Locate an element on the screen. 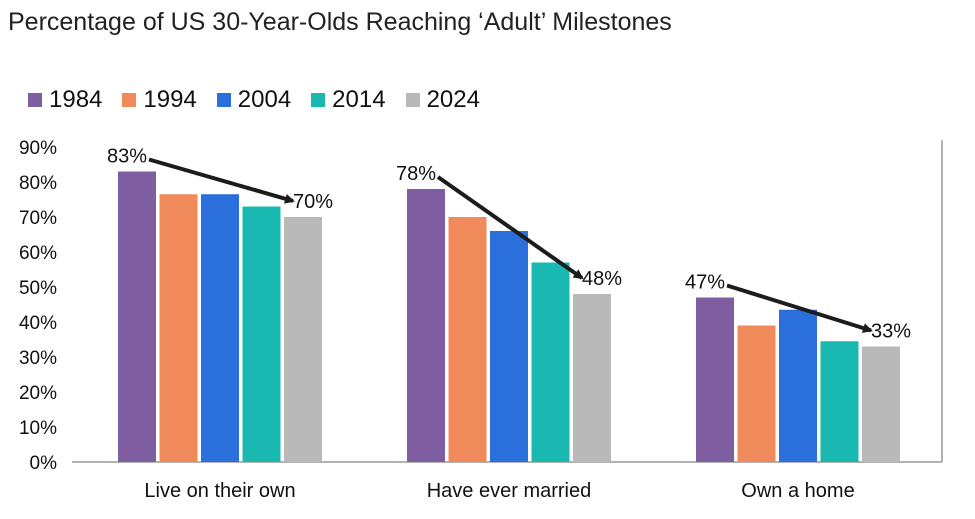 This screenshot has width=975, height=519. annotation-end-label: 48% is located at coordinates (602, 279).